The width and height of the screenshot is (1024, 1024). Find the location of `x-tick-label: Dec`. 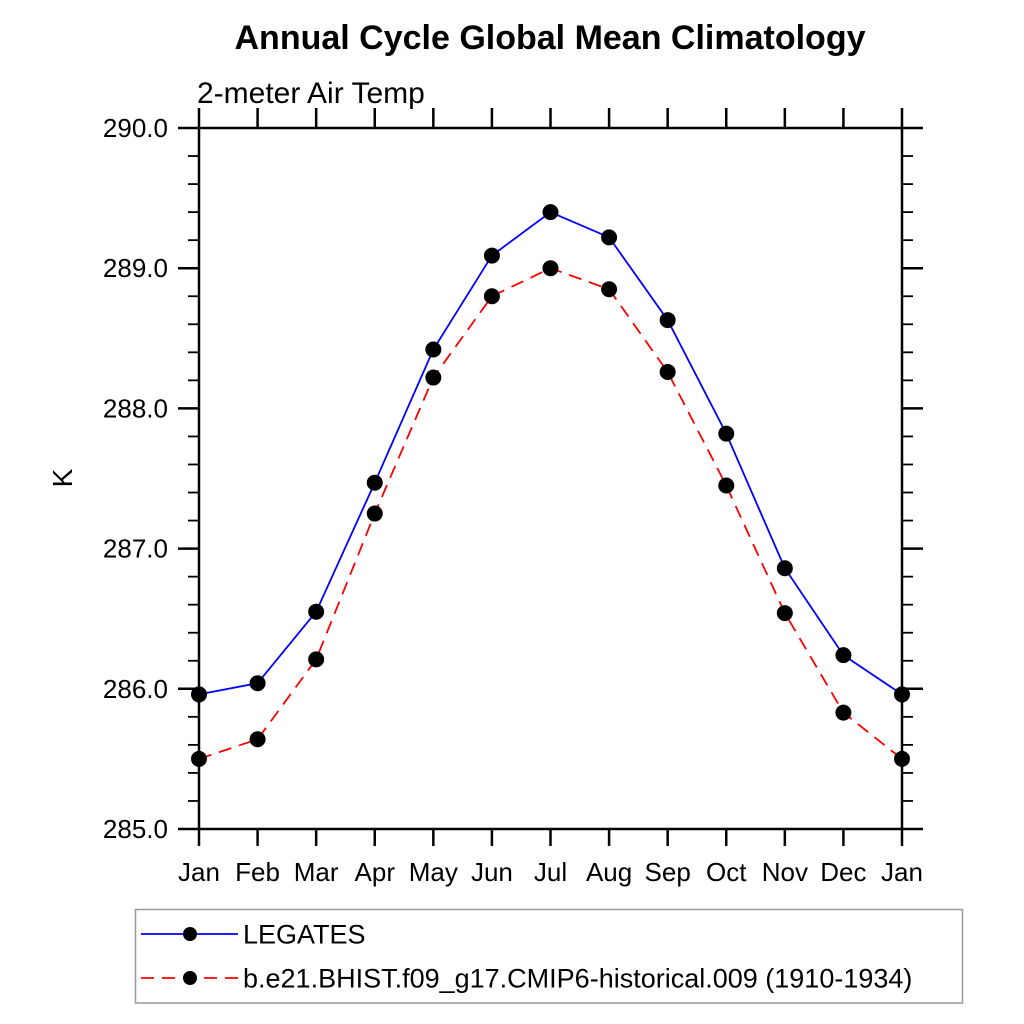

x-tick-label: Dec is located at coordinates (843, 872).